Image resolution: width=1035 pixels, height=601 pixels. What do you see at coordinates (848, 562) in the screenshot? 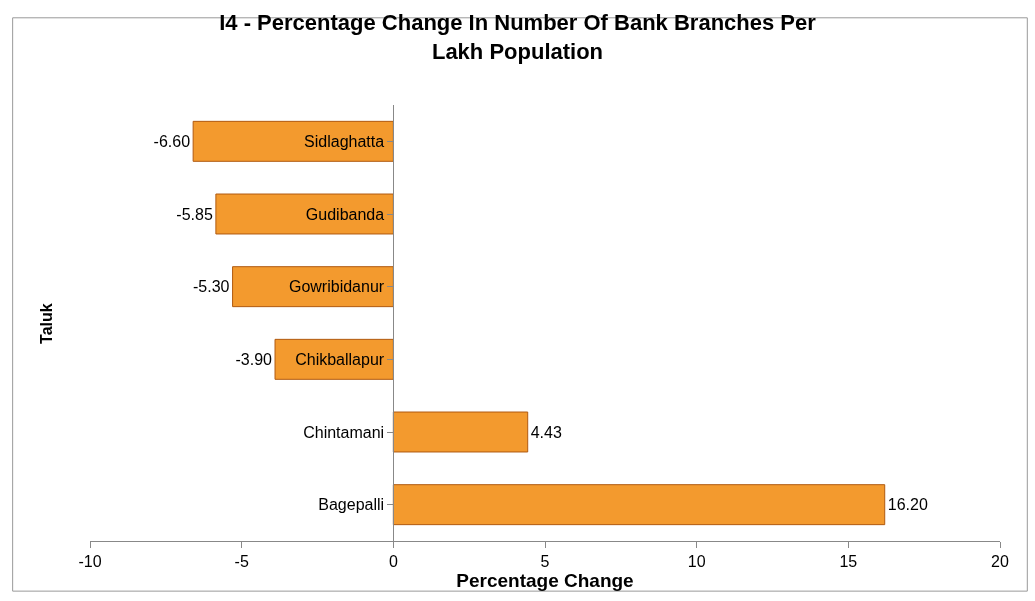
I see `x-tick-label: 15` at bounding box center [848, 562].